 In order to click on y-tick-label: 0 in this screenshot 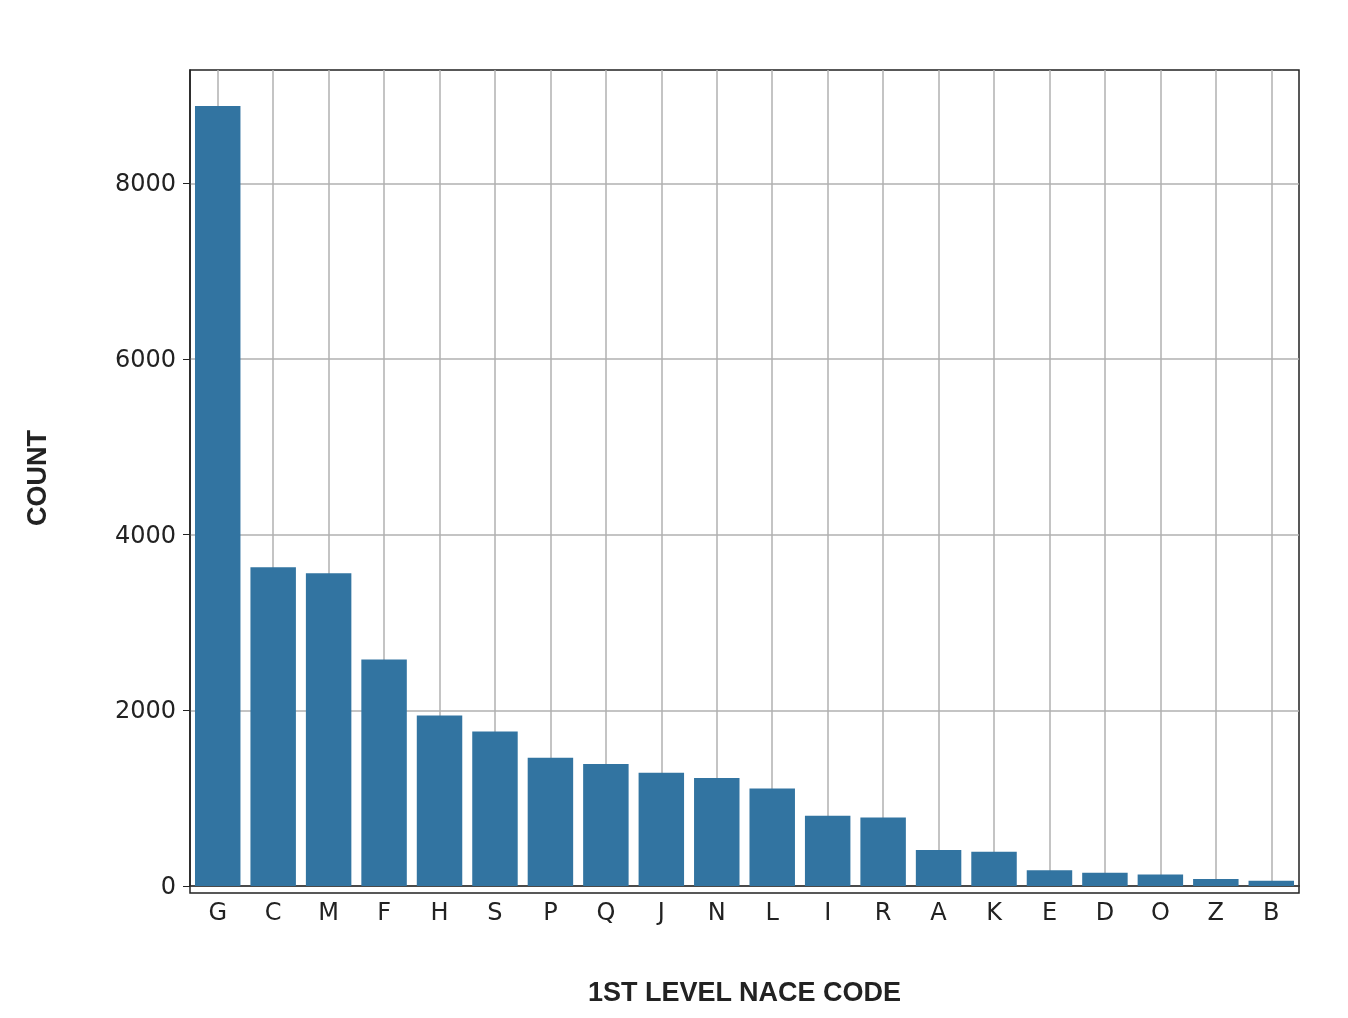, I will do `click(168, 886)`.